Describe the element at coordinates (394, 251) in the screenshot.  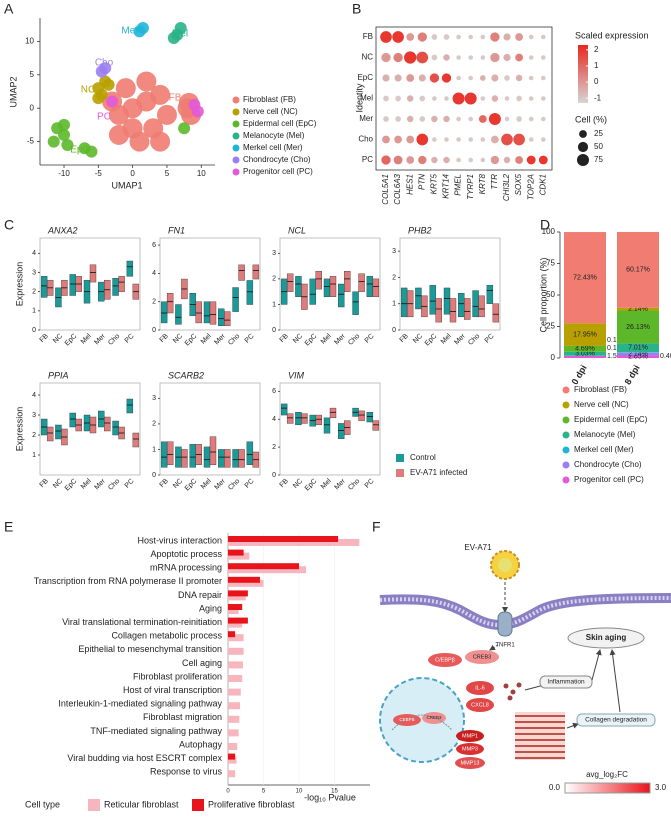
I see `y-tick-label: 3` at that location.